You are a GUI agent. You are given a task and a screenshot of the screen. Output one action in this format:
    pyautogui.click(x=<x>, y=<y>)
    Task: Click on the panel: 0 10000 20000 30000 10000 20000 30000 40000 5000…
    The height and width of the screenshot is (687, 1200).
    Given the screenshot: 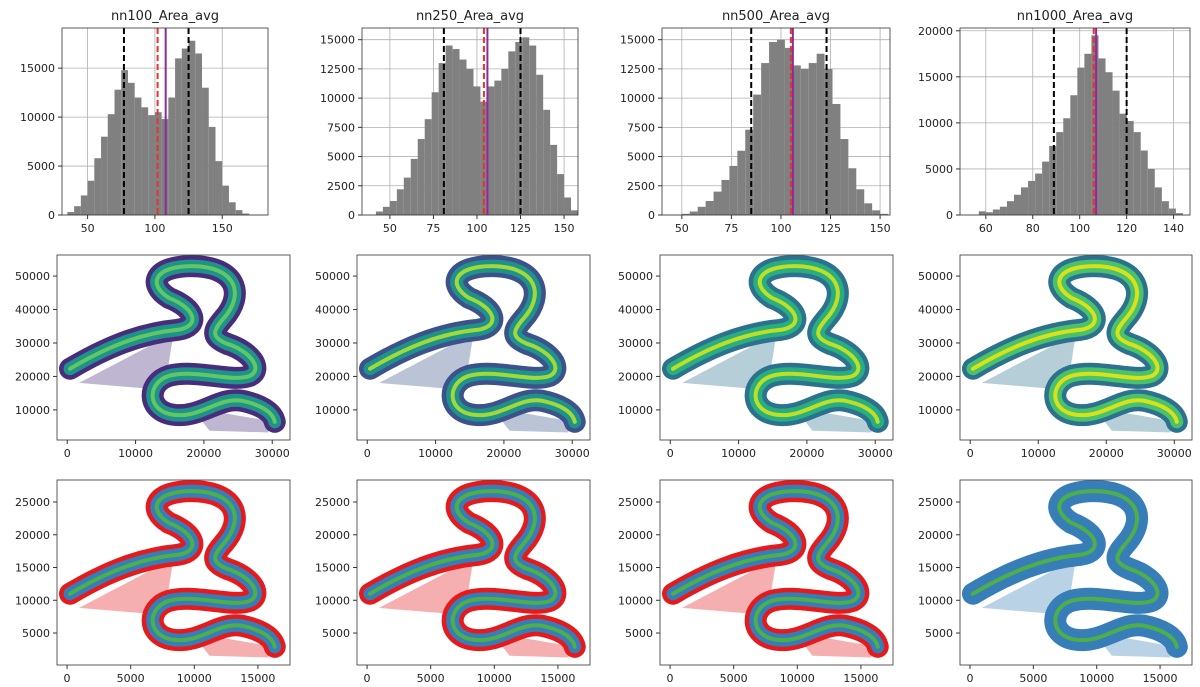 What is the action you would take?
    pyautogui.click(x=452, y=357)
    